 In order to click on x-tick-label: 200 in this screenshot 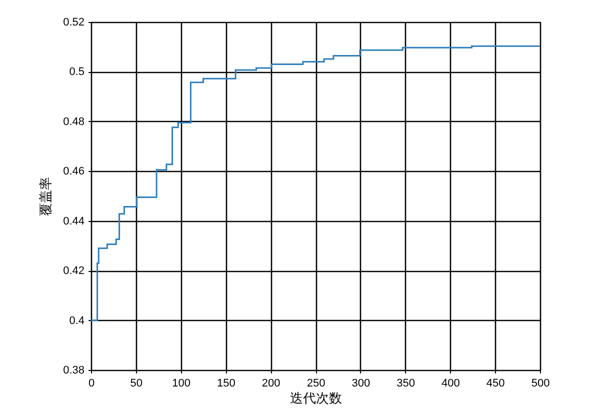, I will do `click(271, 384)`.